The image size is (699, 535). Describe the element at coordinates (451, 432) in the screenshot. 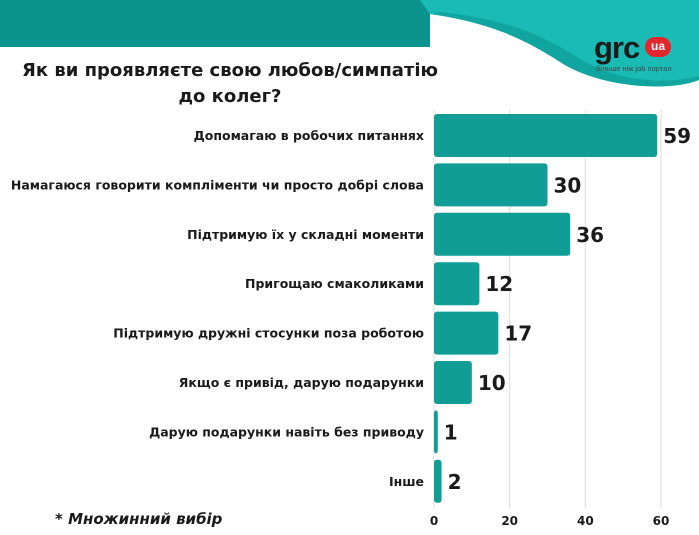

I see `value-label: 1` at that location.